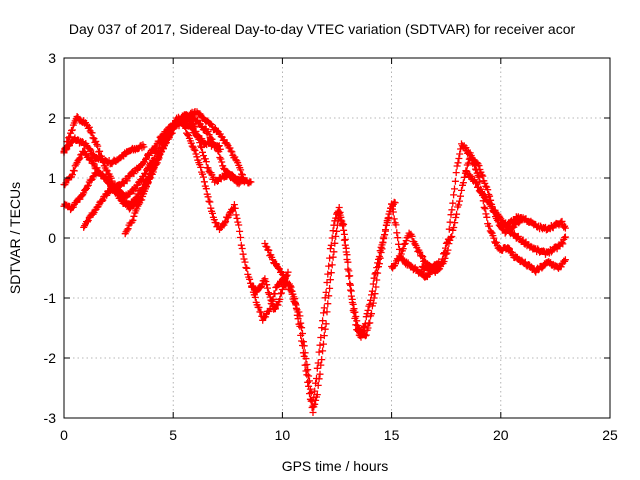  What do you see at coordinates (52, 238) in the screenshot?
I see `y-tick-label: 0` at bounding box center [52, 238].